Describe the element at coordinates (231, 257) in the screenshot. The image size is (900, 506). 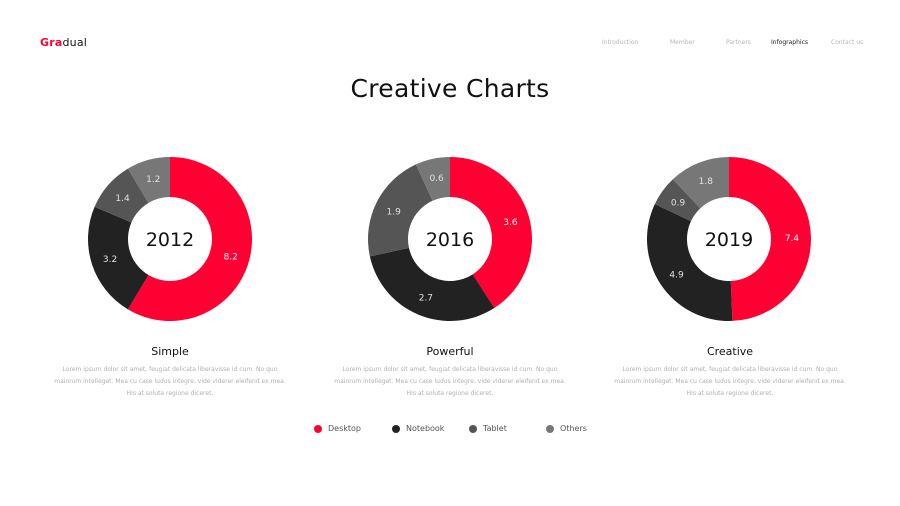
I see `data-label-desktop: 8.2` at that location.